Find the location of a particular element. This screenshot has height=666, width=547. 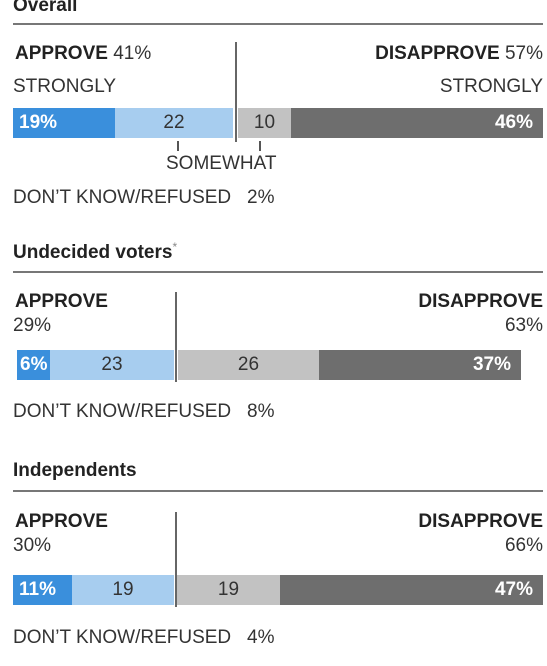

chart-title-text: Undecided voters is located at coordinates (93, 252).